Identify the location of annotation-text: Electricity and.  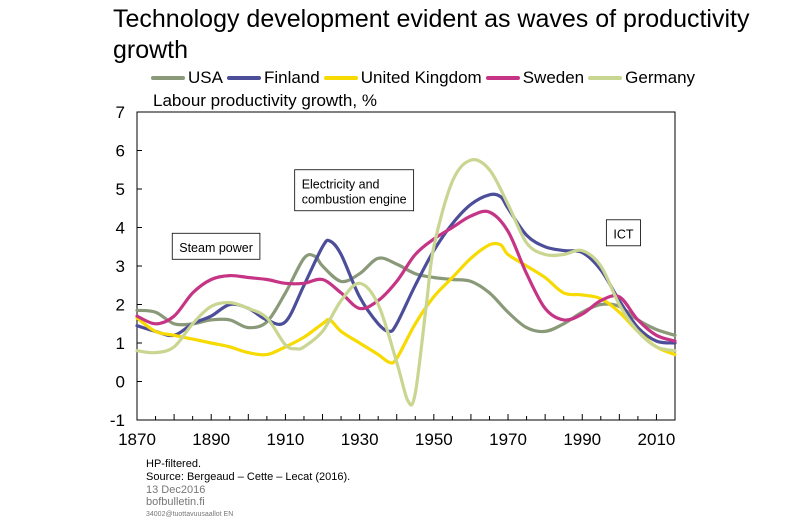
(341, 184).